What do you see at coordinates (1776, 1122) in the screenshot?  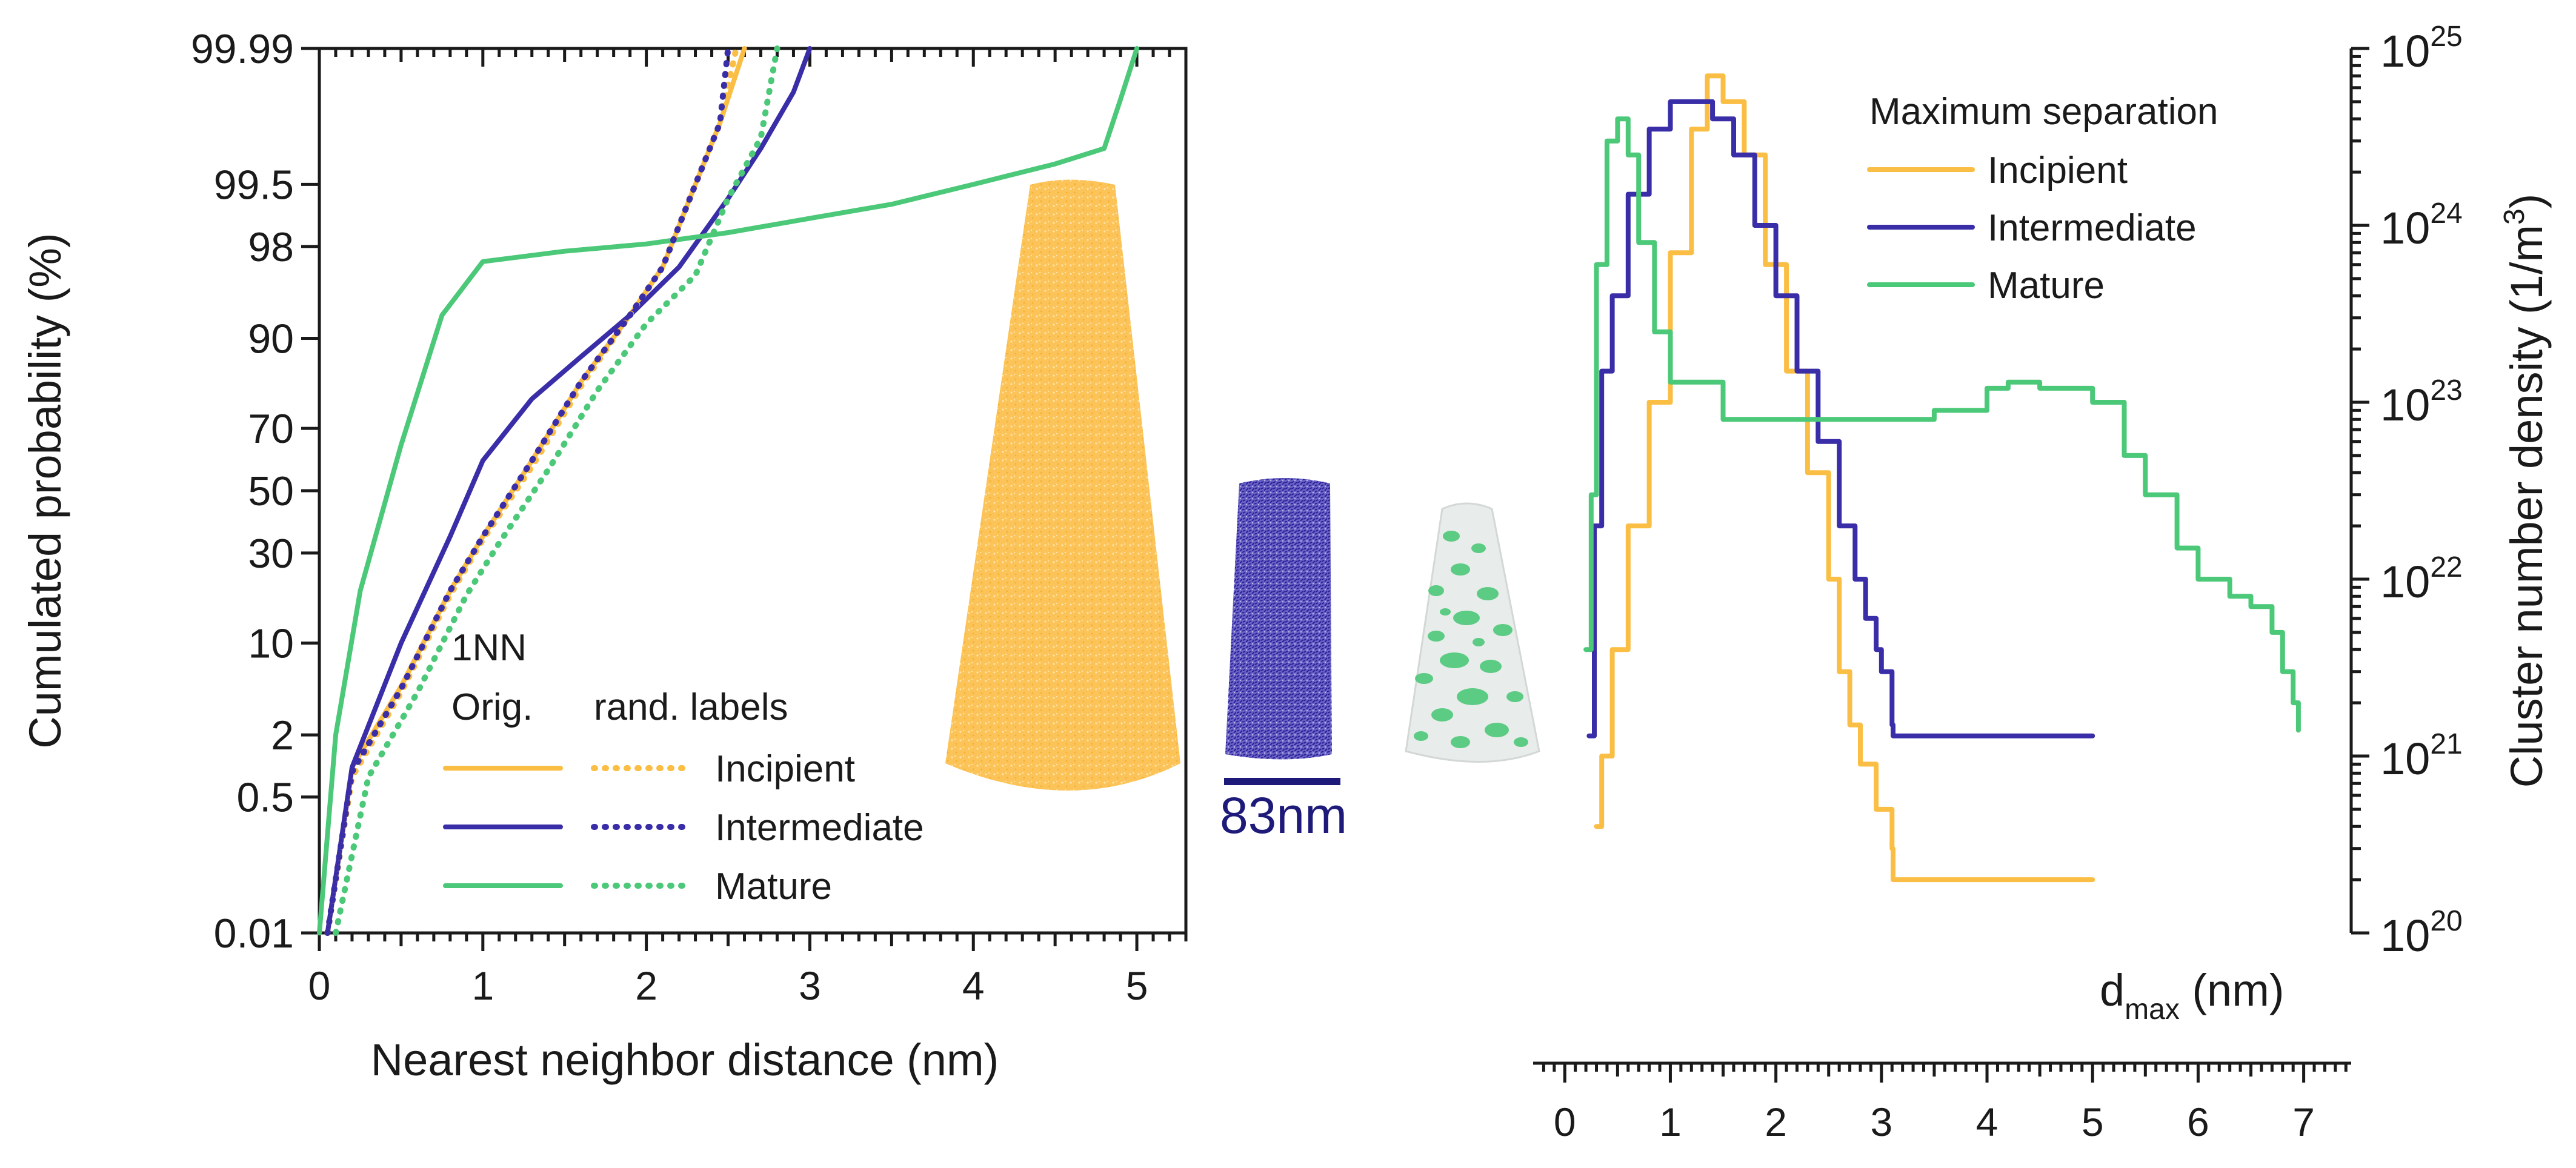 I see `right-x-tick-label: 2` at bounding box center [1776, 1122].